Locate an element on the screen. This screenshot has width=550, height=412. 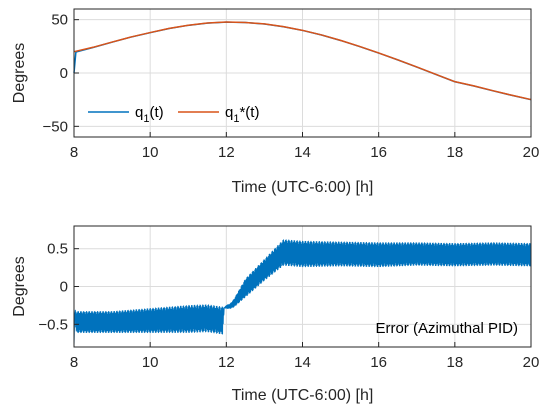
y-tick-label: 0.5 is located at coordinates (57, 249).